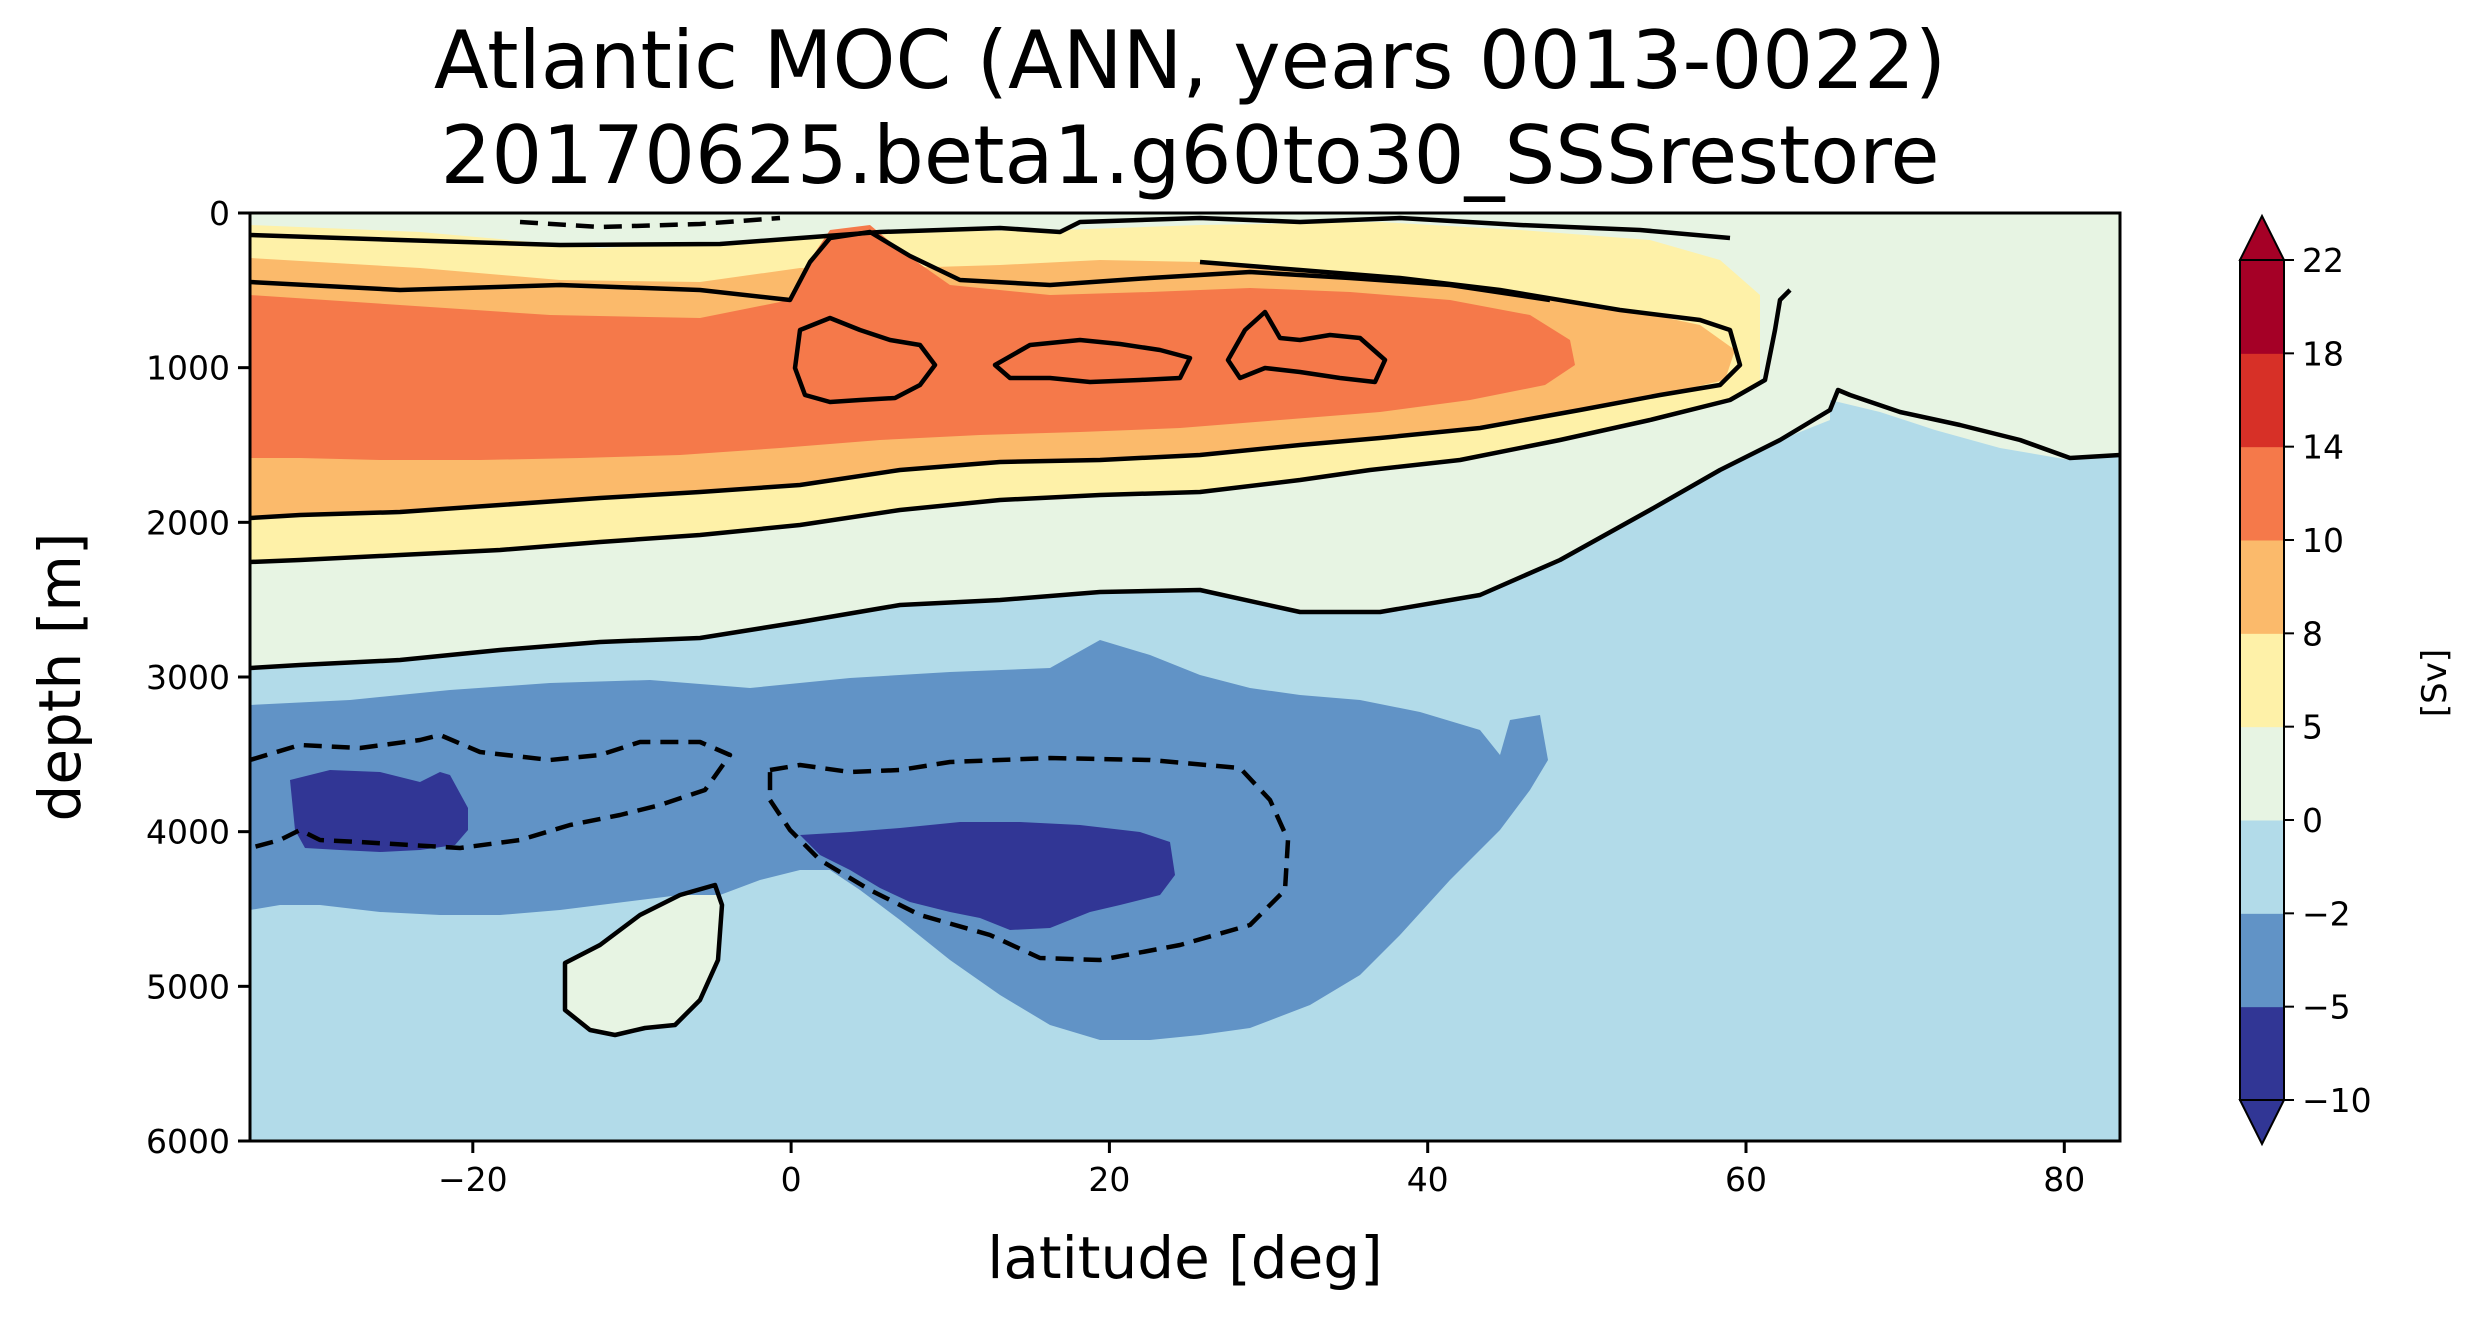 The height and width of the screenshot is (1320, 2471). What do you see at coordinates (2323, 540) in the screenshot?
I see `colorbar-tick-label: 10` at bounding box center [2323, 540].